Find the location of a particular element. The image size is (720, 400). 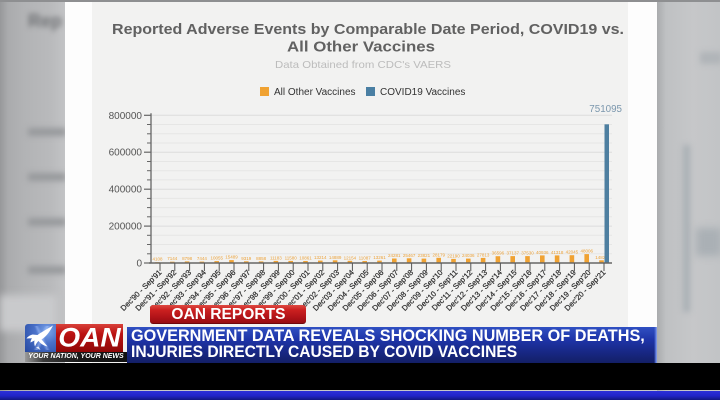

svg-text: 12154 is located at coordinates (350, 257).